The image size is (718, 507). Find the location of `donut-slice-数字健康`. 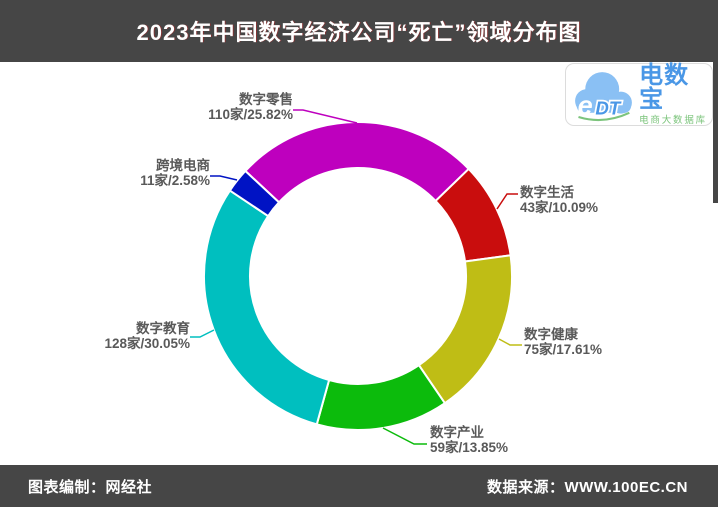

donut-slice-数字健康 is located at coordinates (465, 329).